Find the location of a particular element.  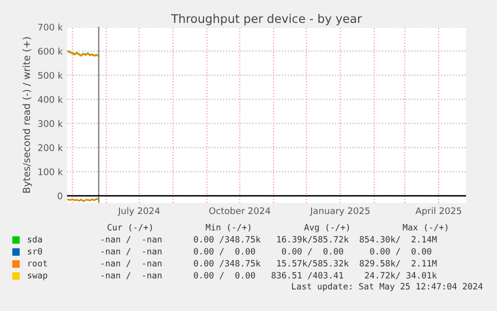

y-tick-label: 300 k is located at coordinates (50, 123).